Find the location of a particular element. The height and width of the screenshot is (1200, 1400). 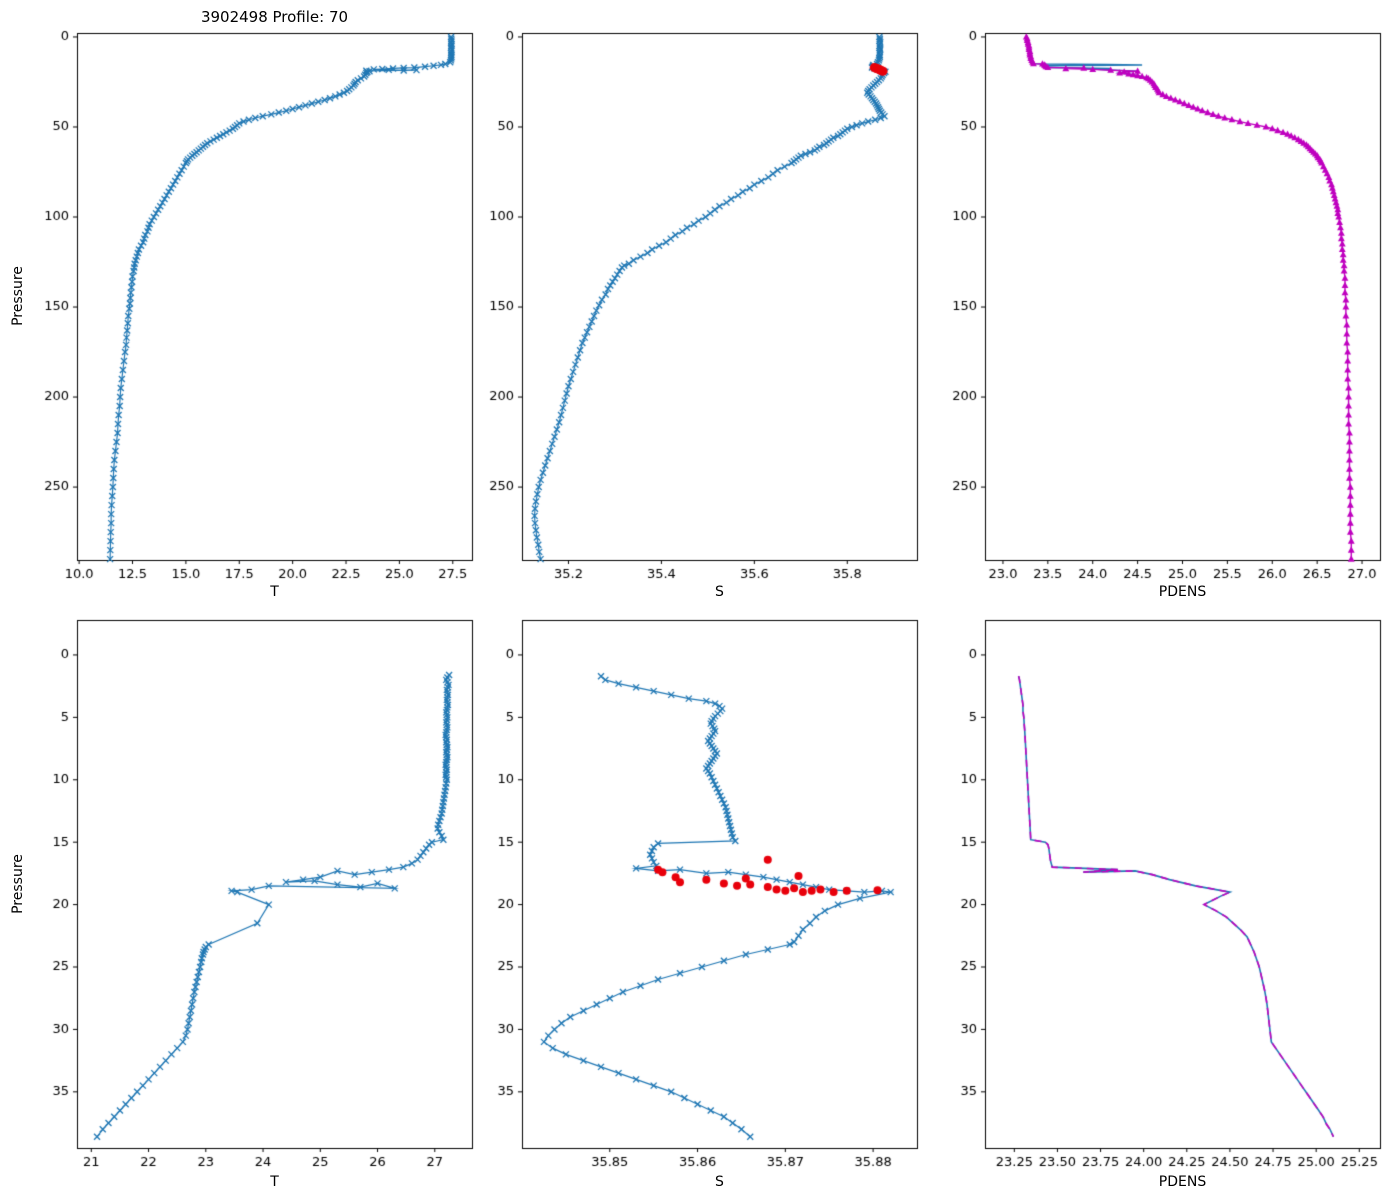

xaxis-label-s-bottom: S is located at coordinates (719, 1182).